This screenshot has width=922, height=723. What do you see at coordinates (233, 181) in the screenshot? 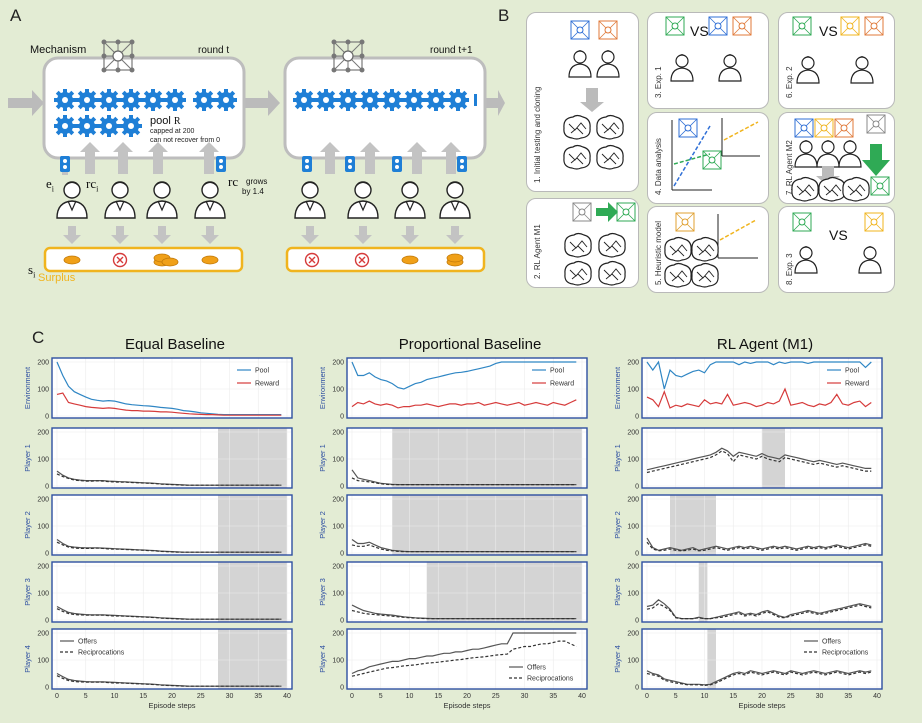
I see `rc-grow-label: rc` at bounding box center [233, 181].